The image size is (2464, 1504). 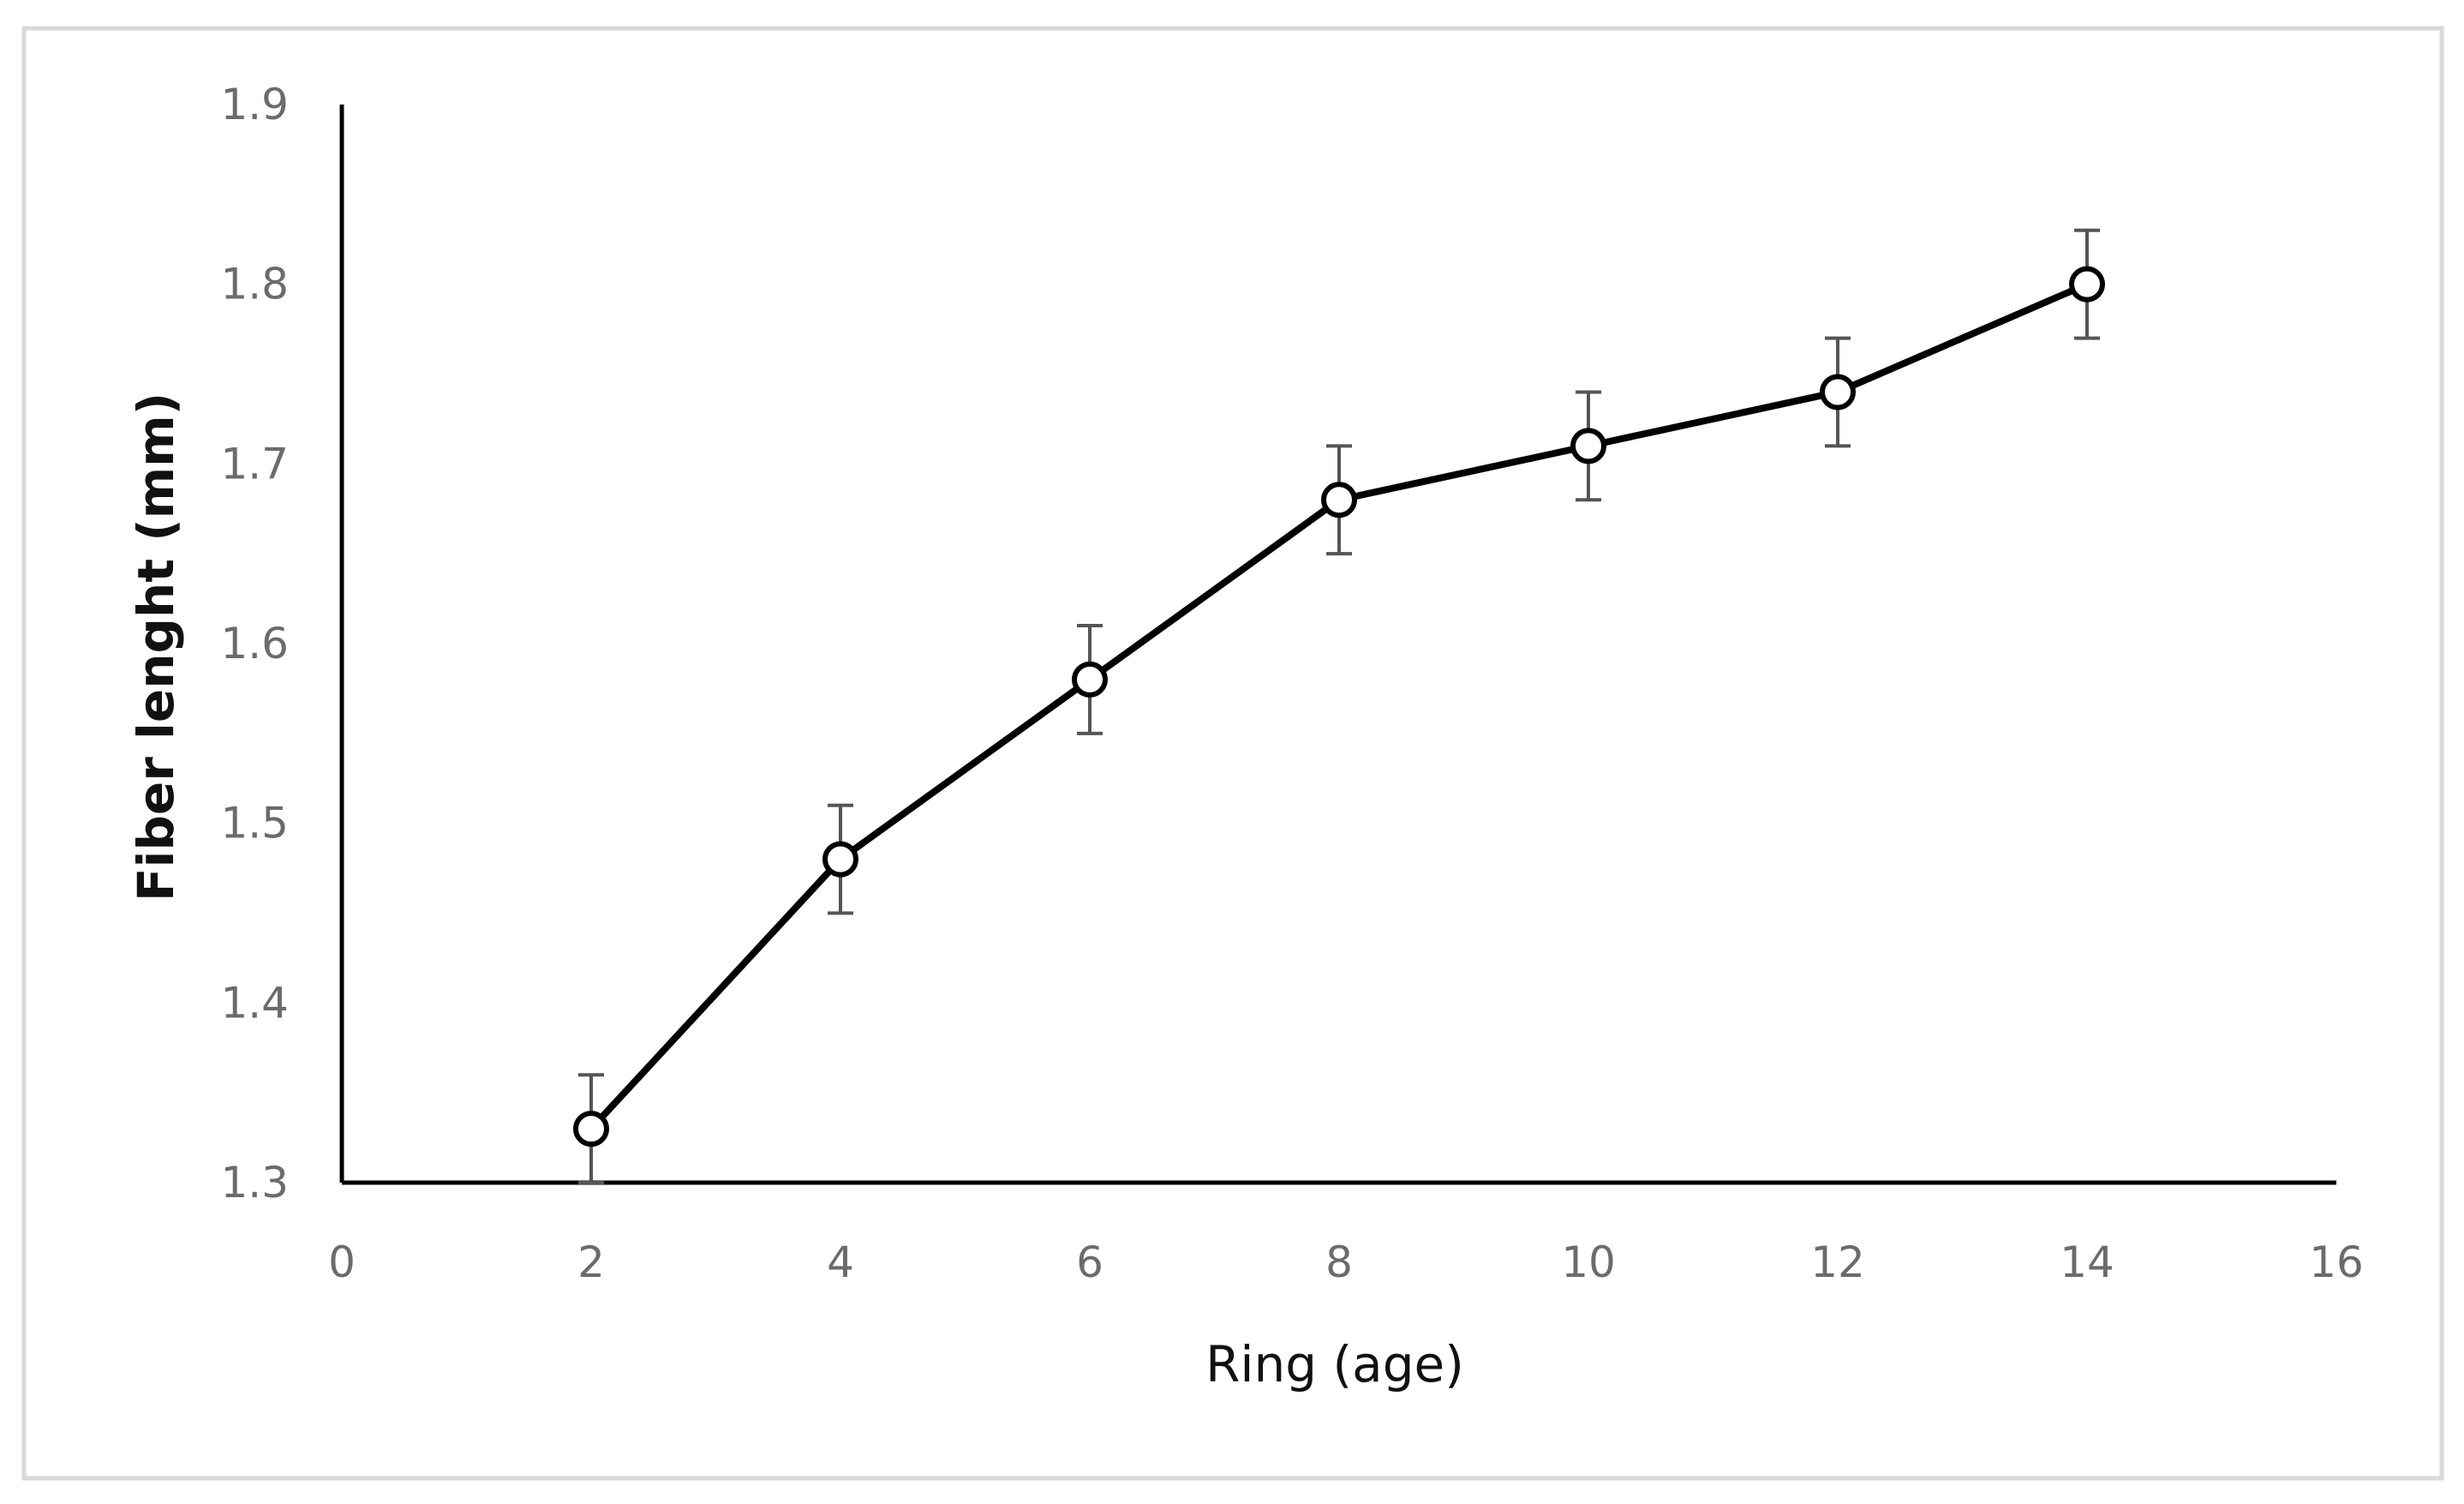 What do you see at coordinates (1837, 1262) in the screenshot?
I see `x-tick-label: 12` at bounding box center [1837, 1262].